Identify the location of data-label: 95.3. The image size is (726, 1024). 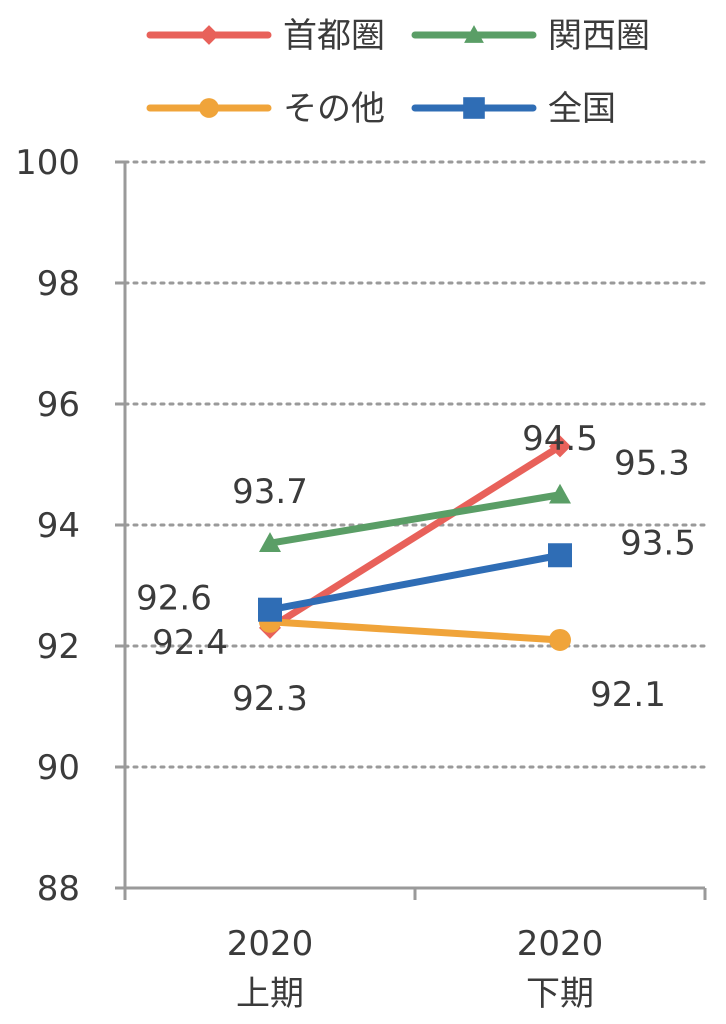
(652, 463).